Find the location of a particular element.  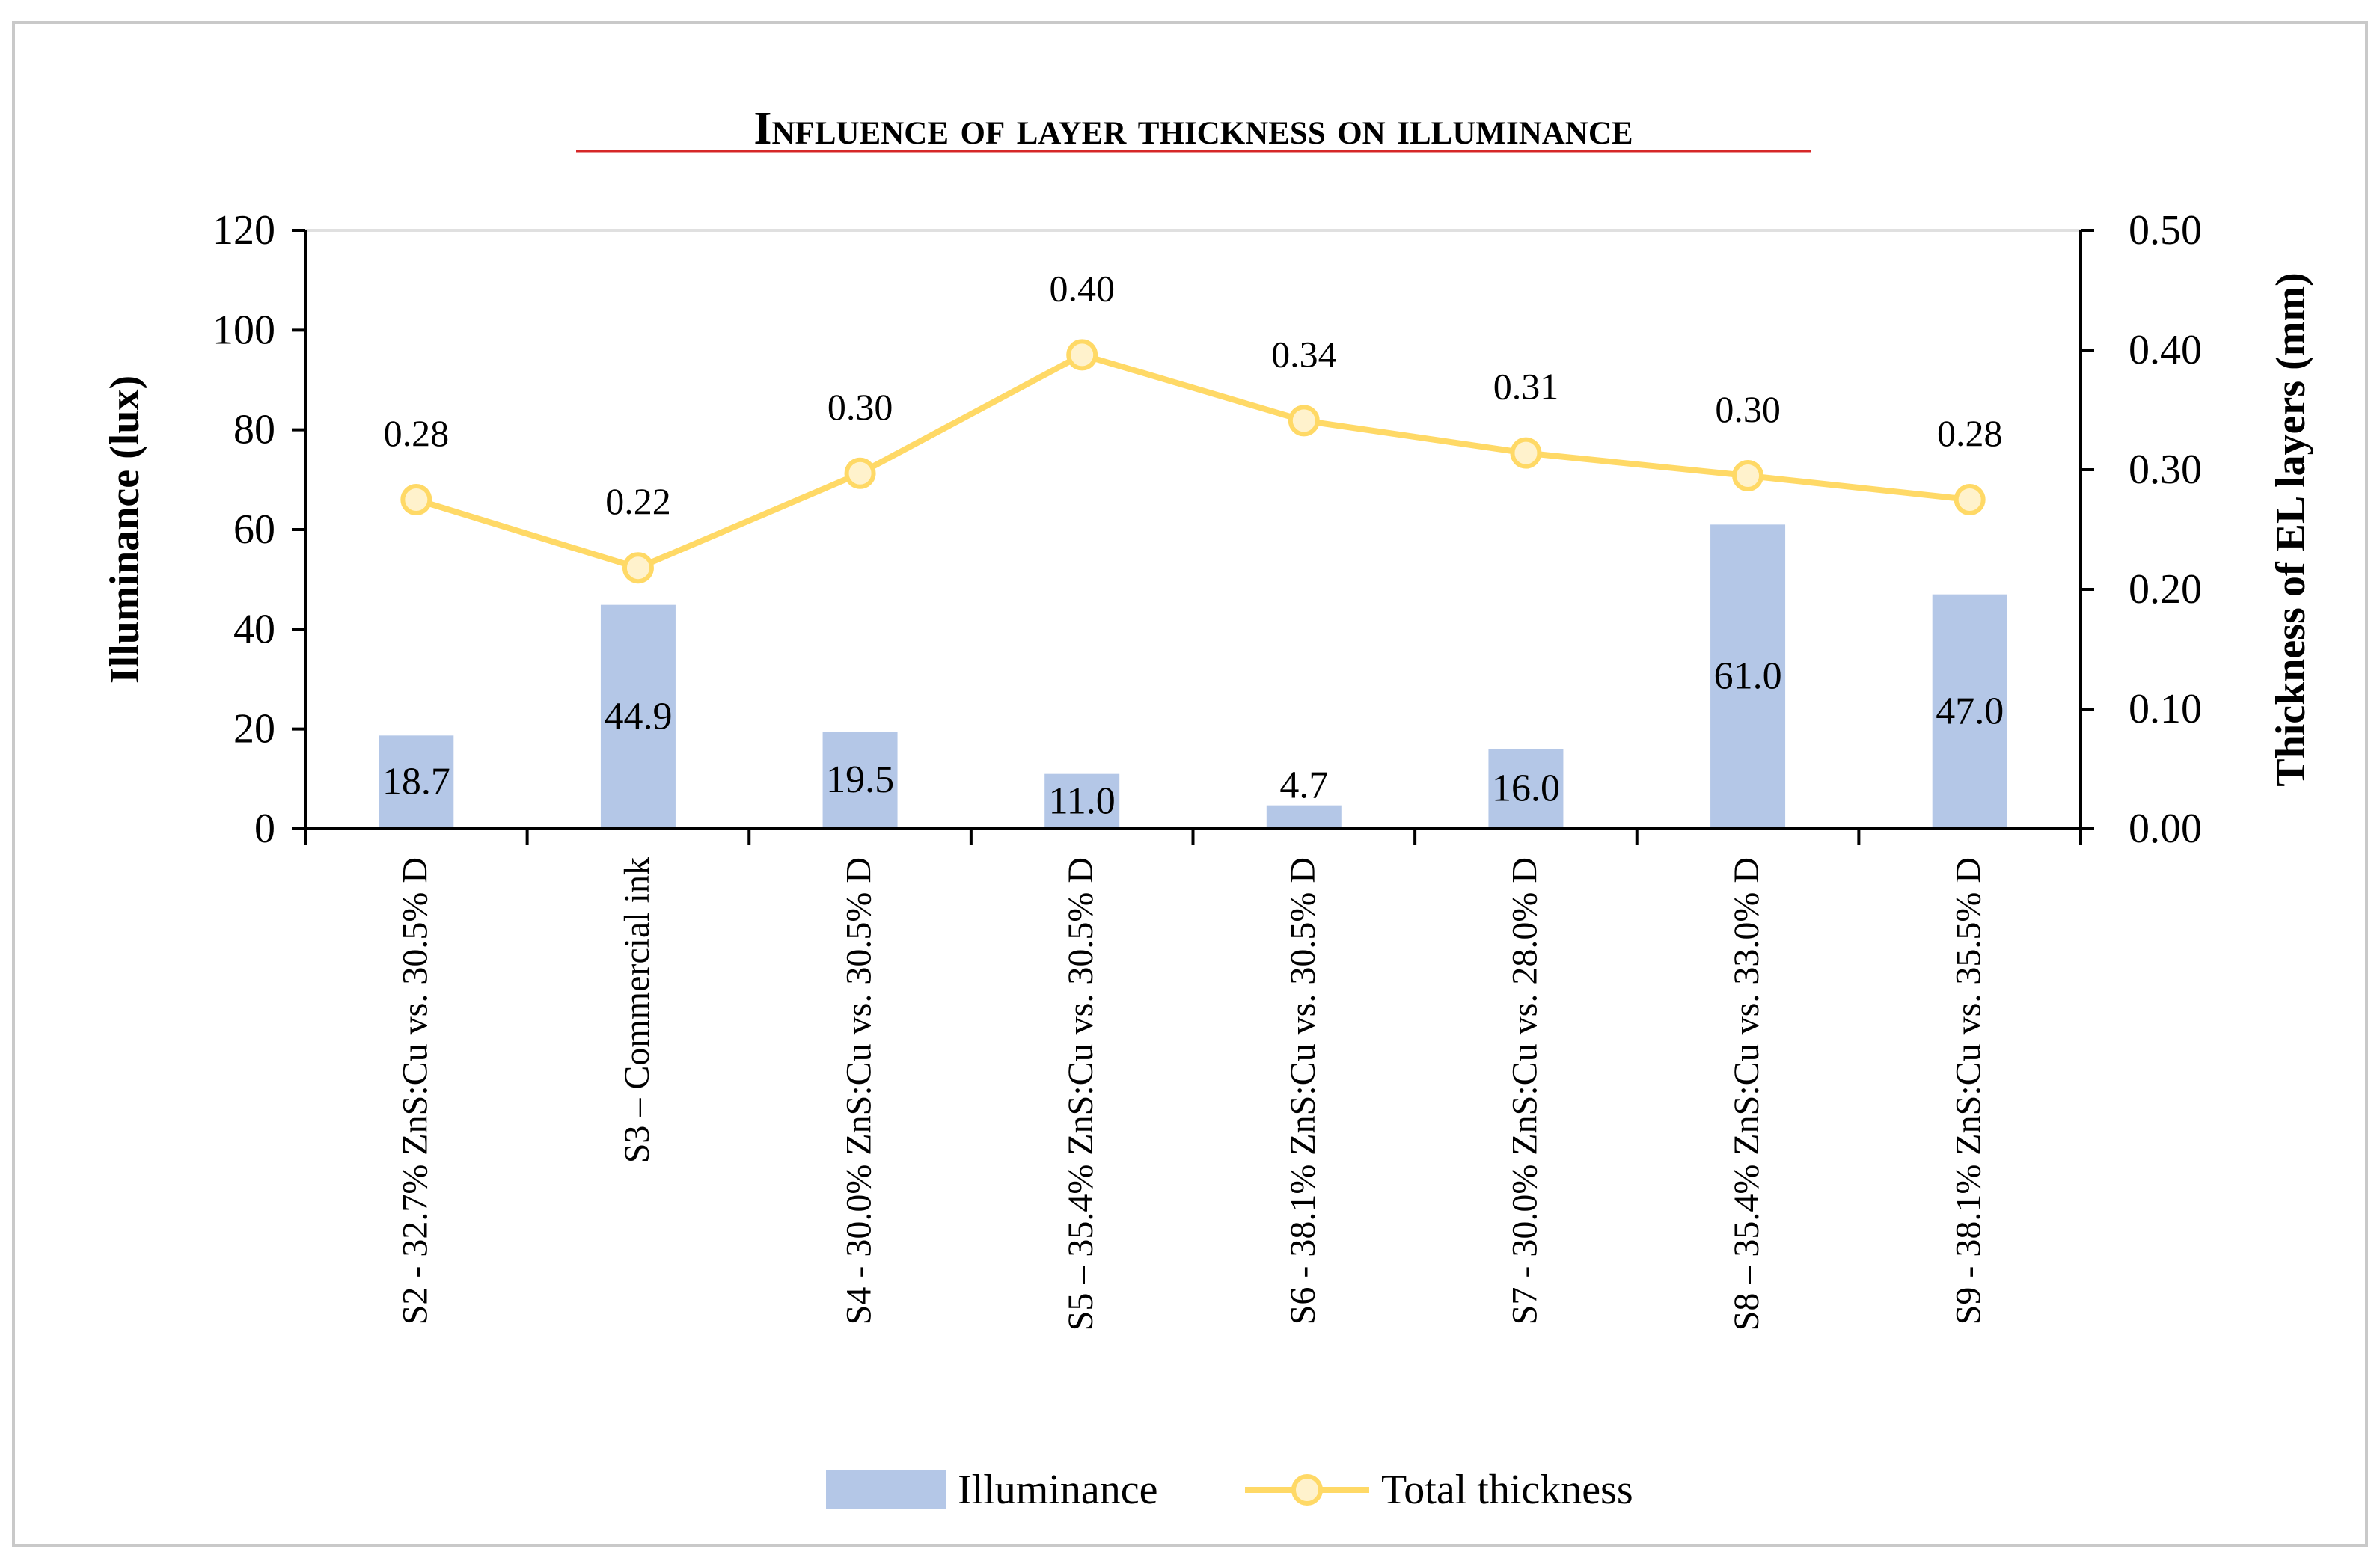

bar-label-8: 47.0 is located at coordinates (1970, 711).